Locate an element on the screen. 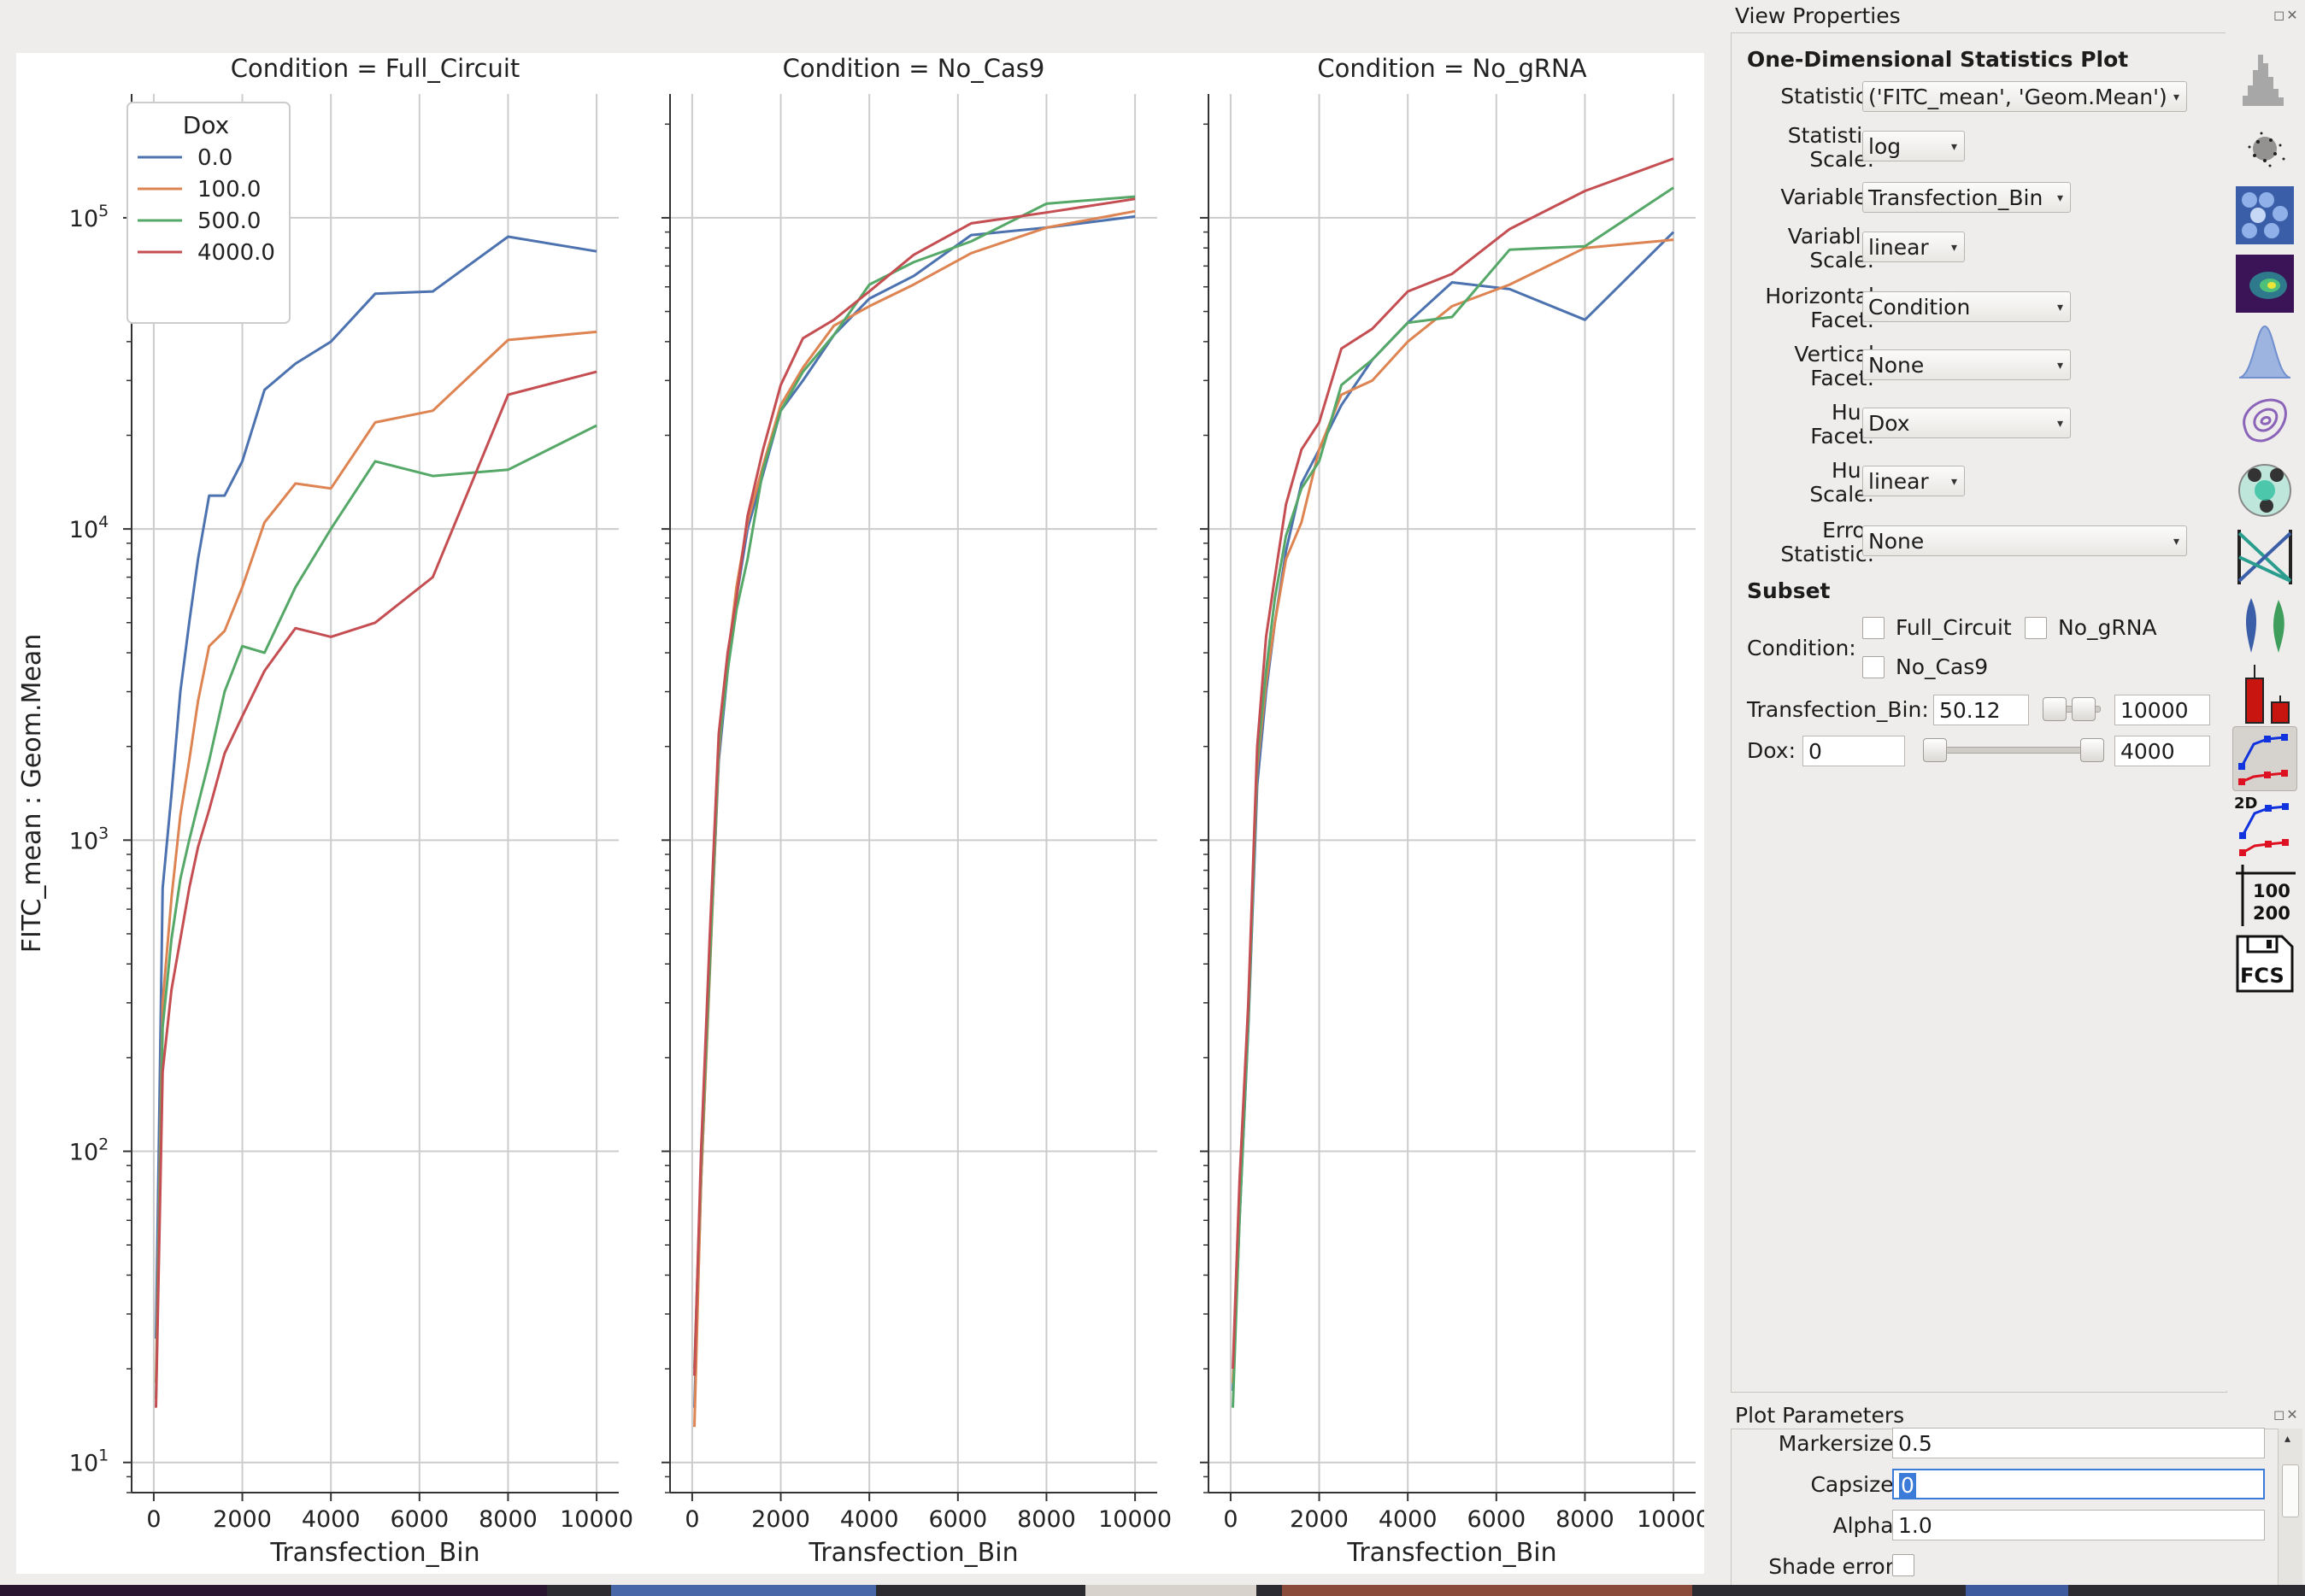  view-toolbar: 2D 100 200 FCS is located at coordinates (2265, 711).